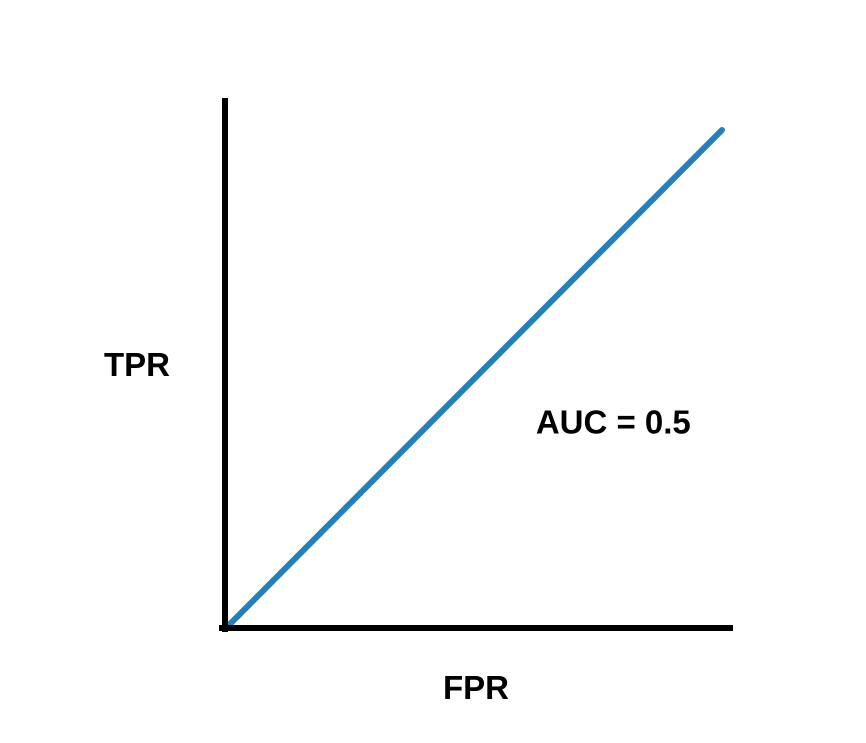  Describe the element at coordinates (137, 364) in the screenshot. I see `y-axis-label: TPR` at that location.